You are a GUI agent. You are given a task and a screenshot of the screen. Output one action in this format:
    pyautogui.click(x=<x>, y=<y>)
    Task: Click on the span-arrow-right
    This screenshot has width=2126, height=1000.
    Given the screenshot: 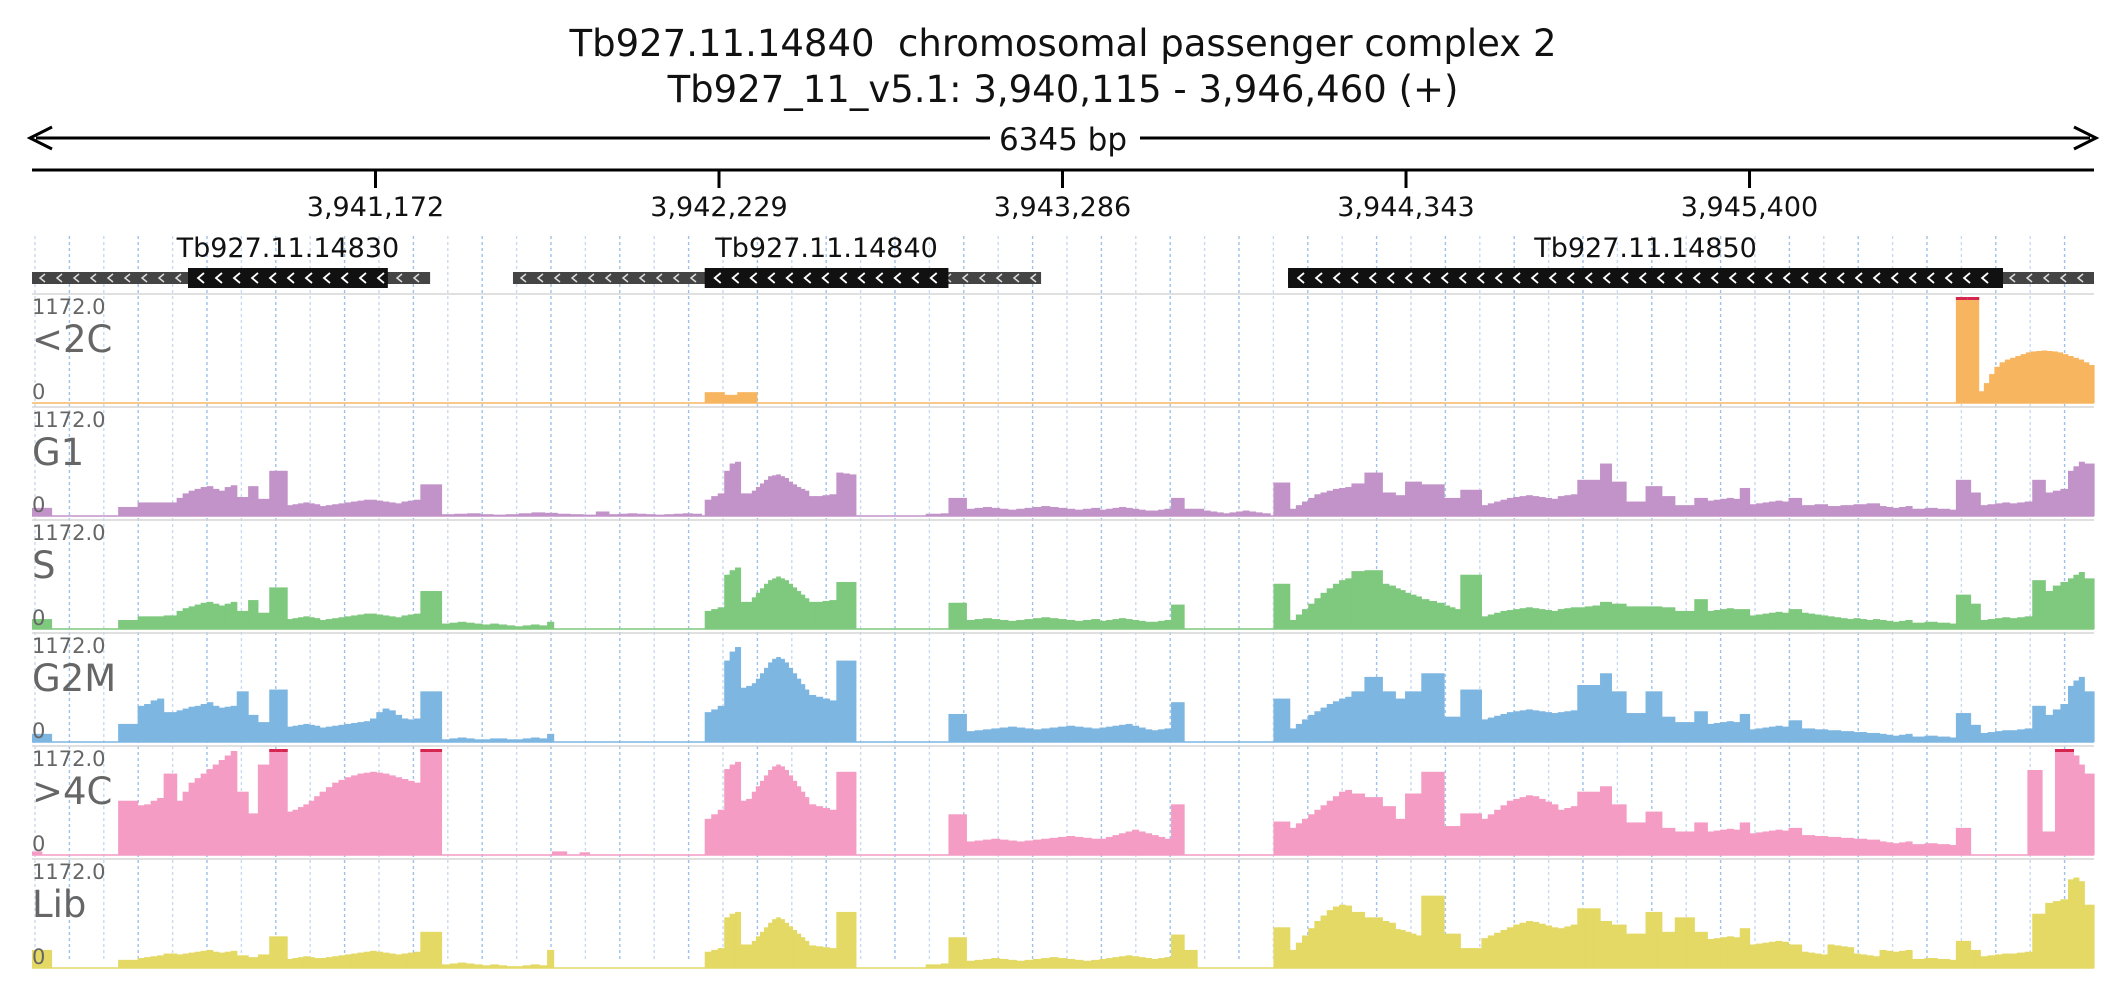 What is the action you would take?
    pyautogui.click(x=2086, y=138)
    